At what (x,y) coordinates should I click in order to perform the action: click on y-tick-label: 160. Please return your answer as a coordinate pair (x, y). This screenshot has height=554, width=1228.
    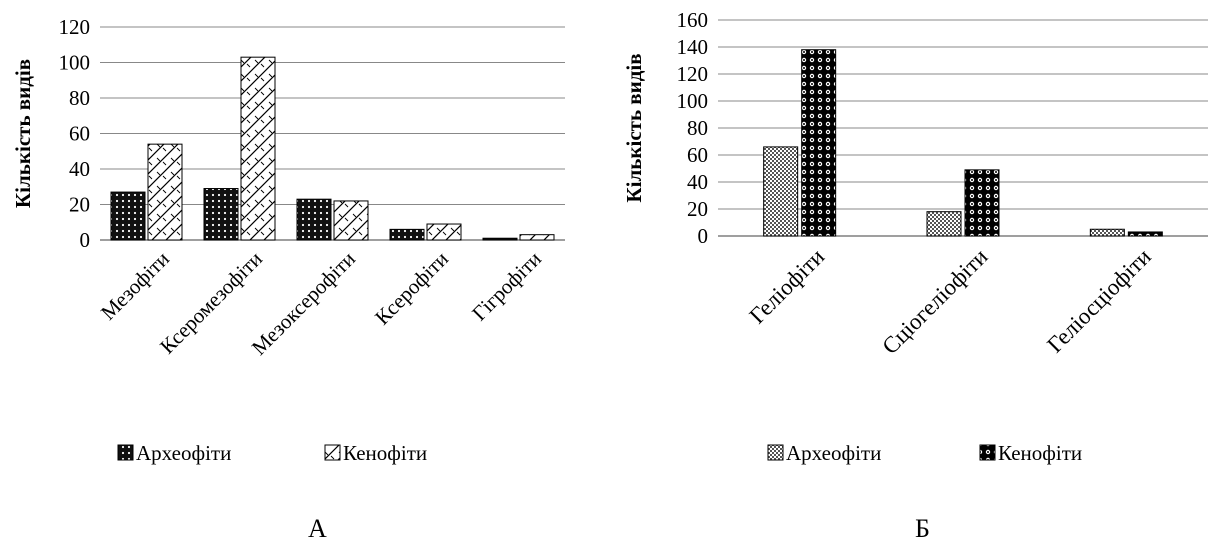
    Looking at the image, I should click on (693, 20).